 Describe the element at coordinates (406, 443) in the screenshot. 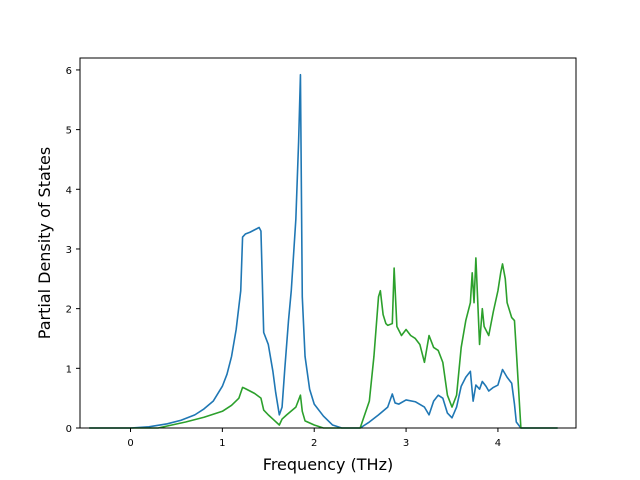

I see `x-tick-label: 3` at that location.